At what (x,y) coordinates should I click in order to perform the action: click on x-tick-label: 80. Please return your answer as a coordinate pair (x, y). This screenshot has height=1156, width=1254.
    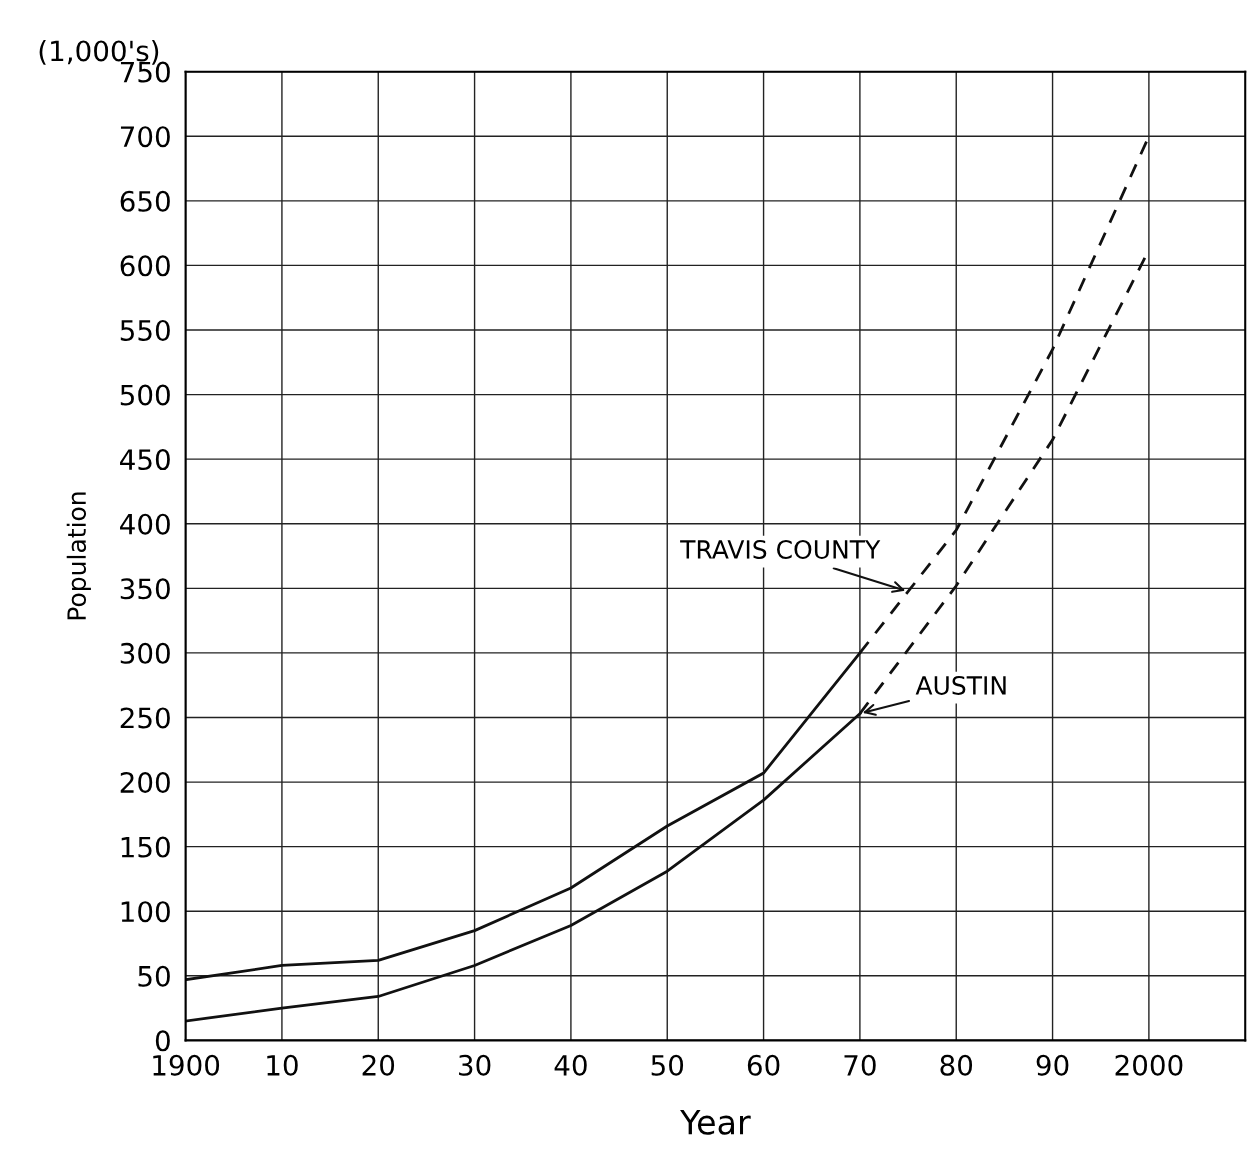
    Looking at the image, I should click on (956, 1065).